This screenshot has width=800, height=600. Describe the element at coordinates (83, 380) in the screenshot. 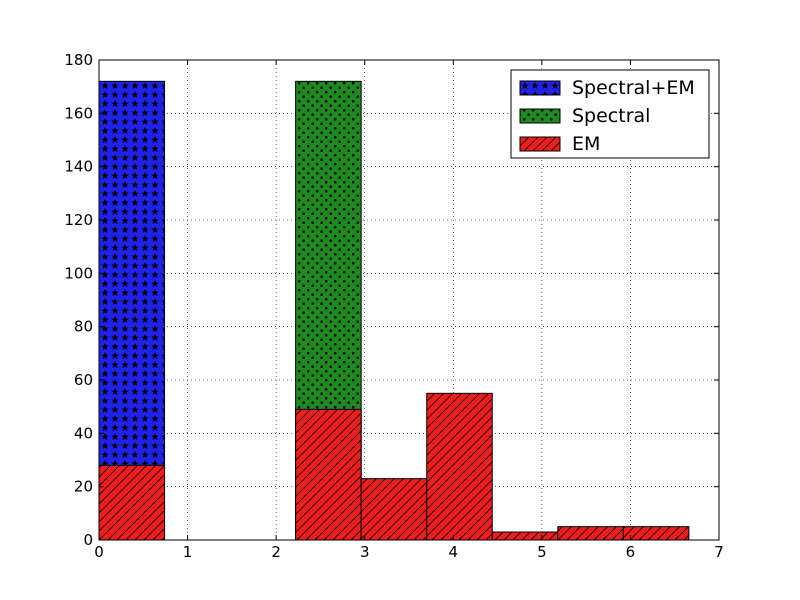

I see `y-tick-label: 60` at that location.